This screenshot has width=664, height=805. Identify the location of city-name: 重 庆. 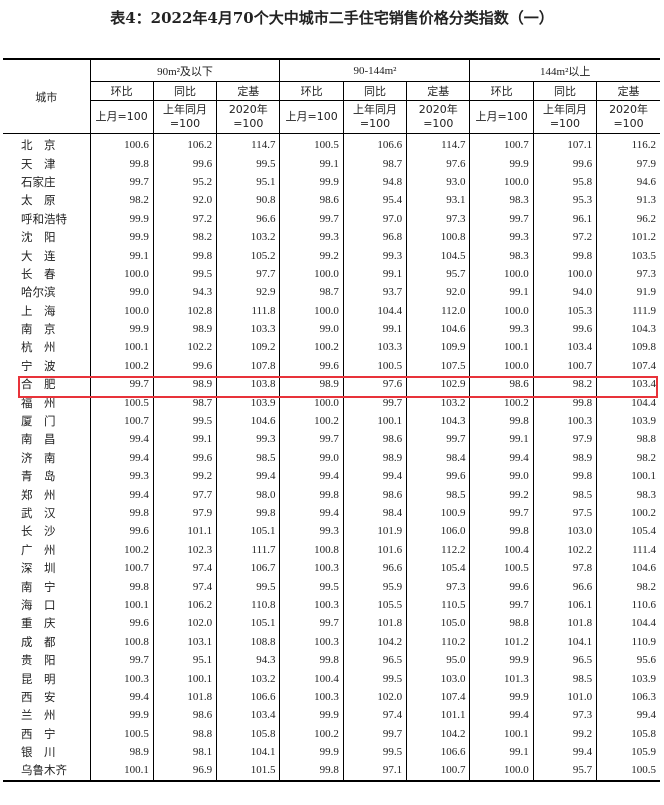
(38, 623).